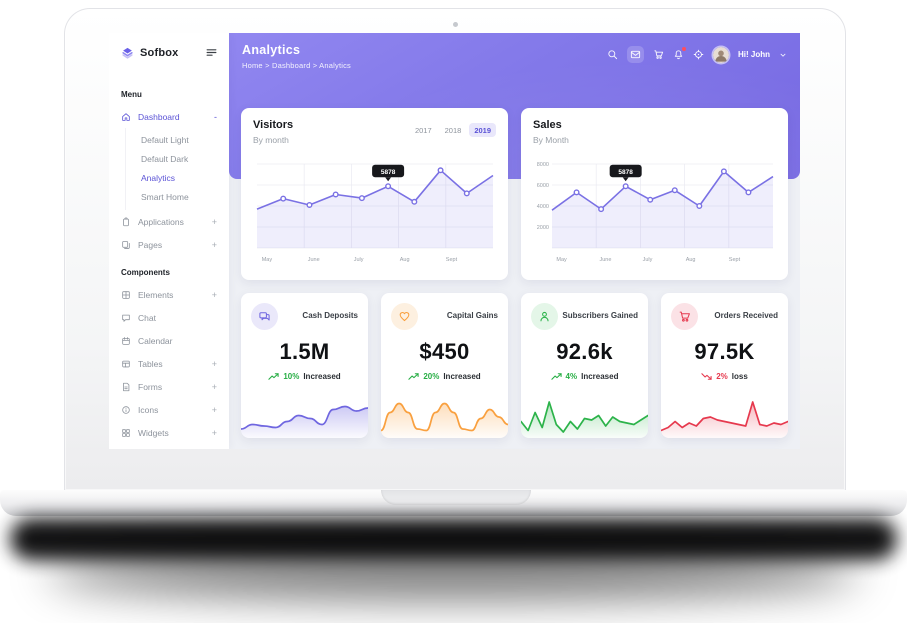  What do you see at coordinates (159, 52) in the screenshot?
I see `brand-name: Sofbox` at bounding box center [159, 52].